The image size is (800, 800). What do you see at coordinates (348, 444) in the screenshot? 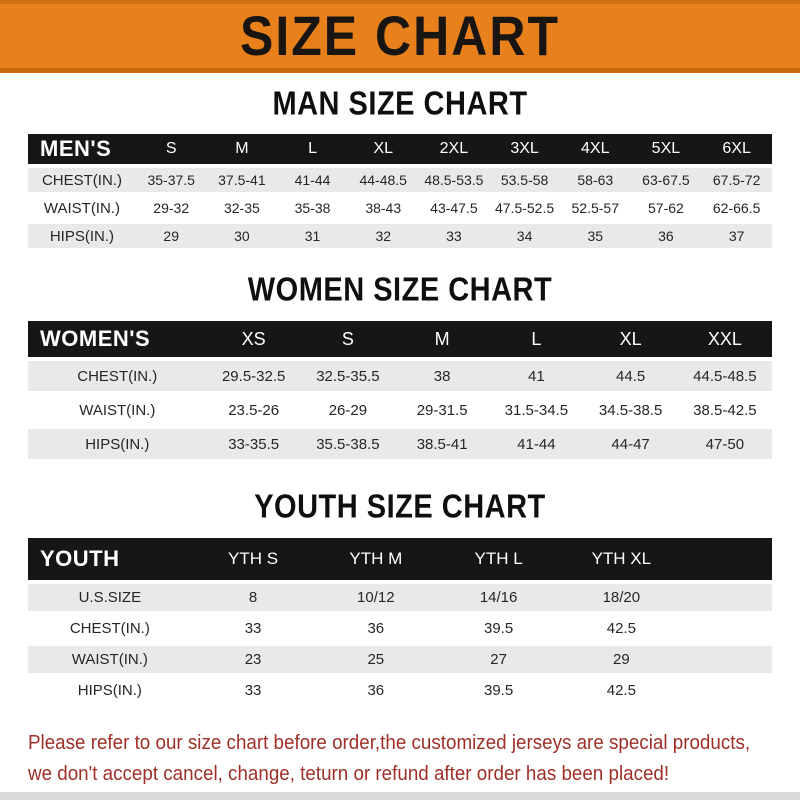
I see `value-cell: 35.5-38.5` at bounding box center [348, 444].